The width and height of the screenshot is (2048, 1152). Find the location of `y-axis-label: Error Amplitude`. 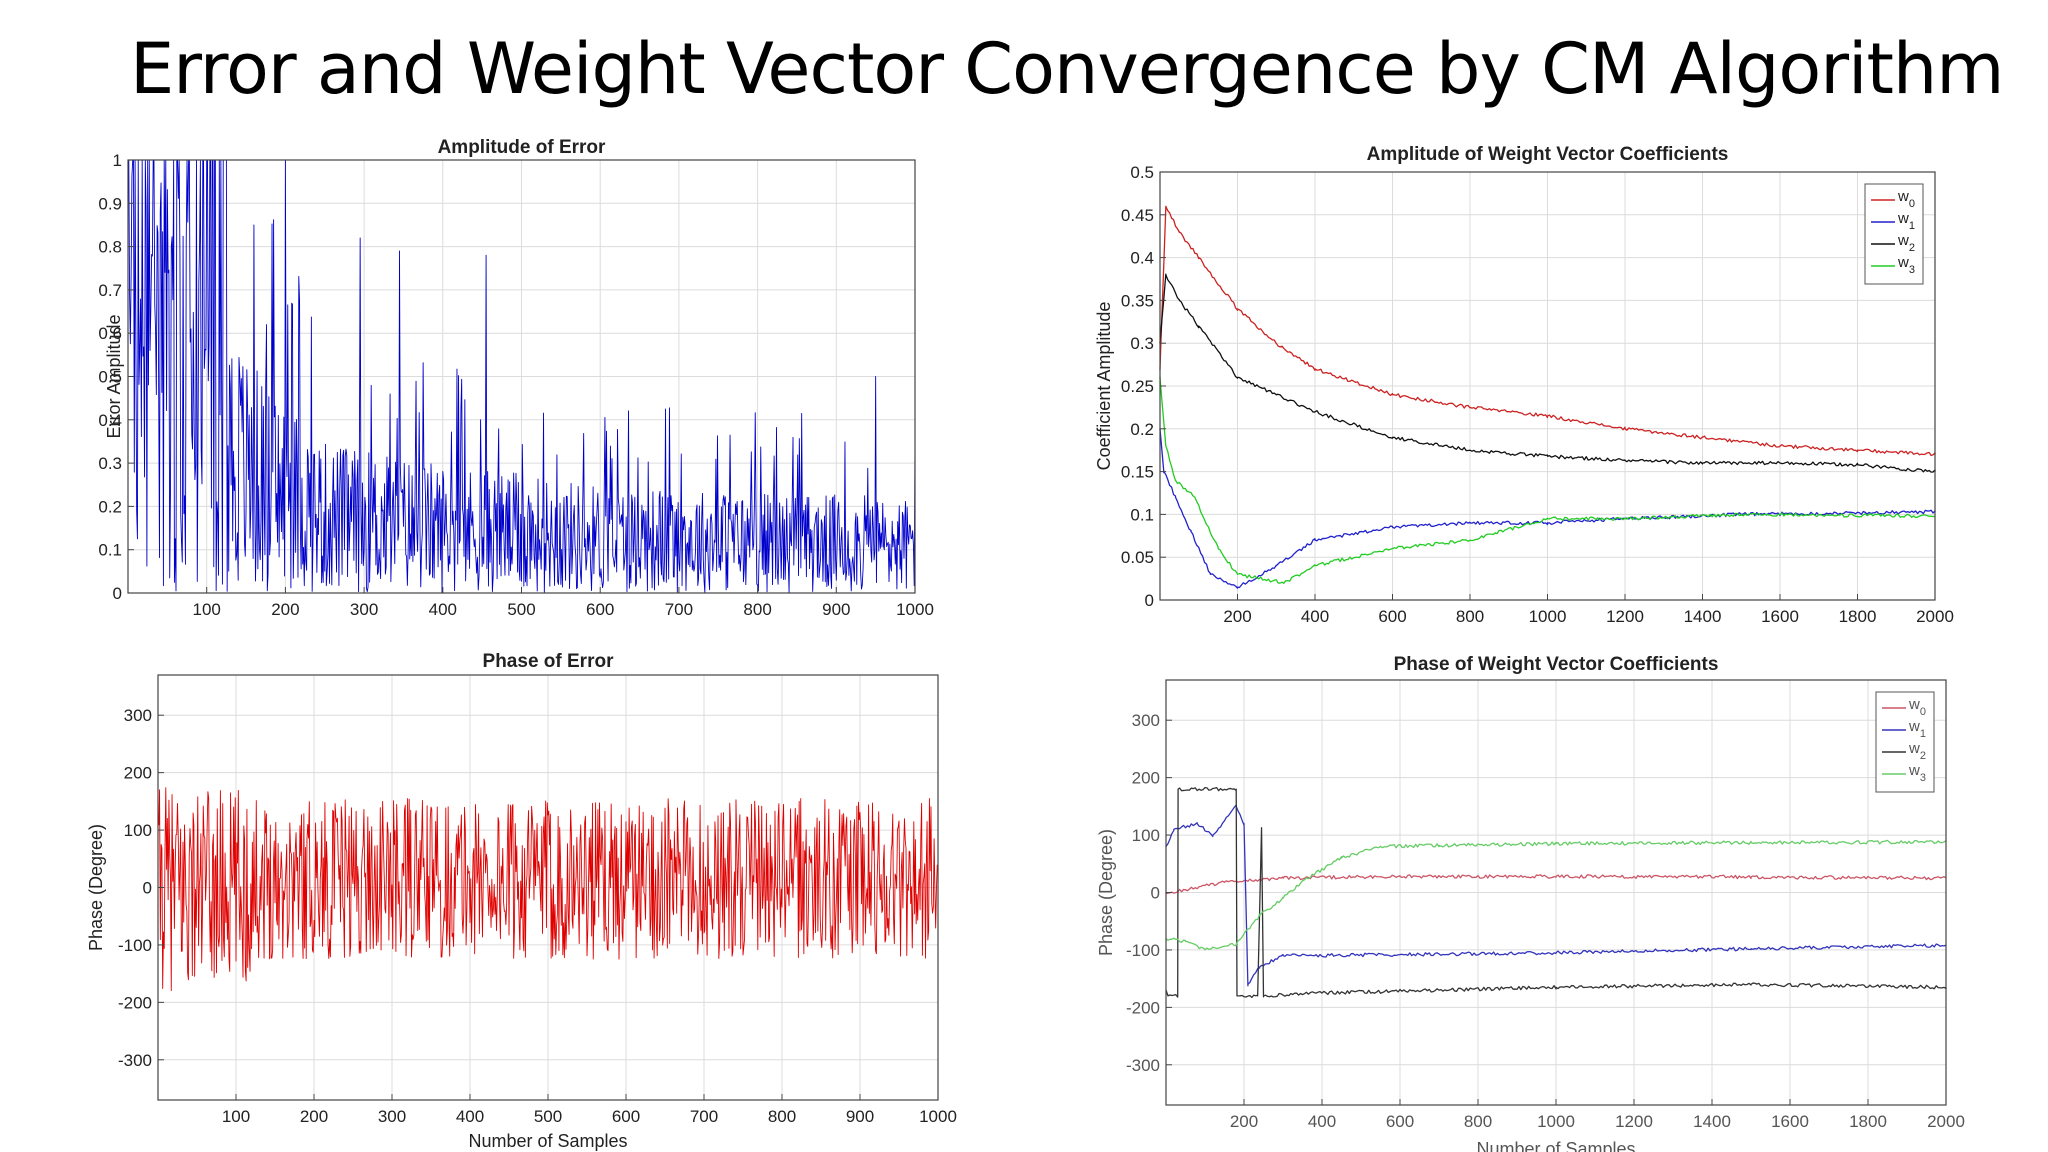

y-axis-label: Error Amplitude is located at coordinates (114, 376).